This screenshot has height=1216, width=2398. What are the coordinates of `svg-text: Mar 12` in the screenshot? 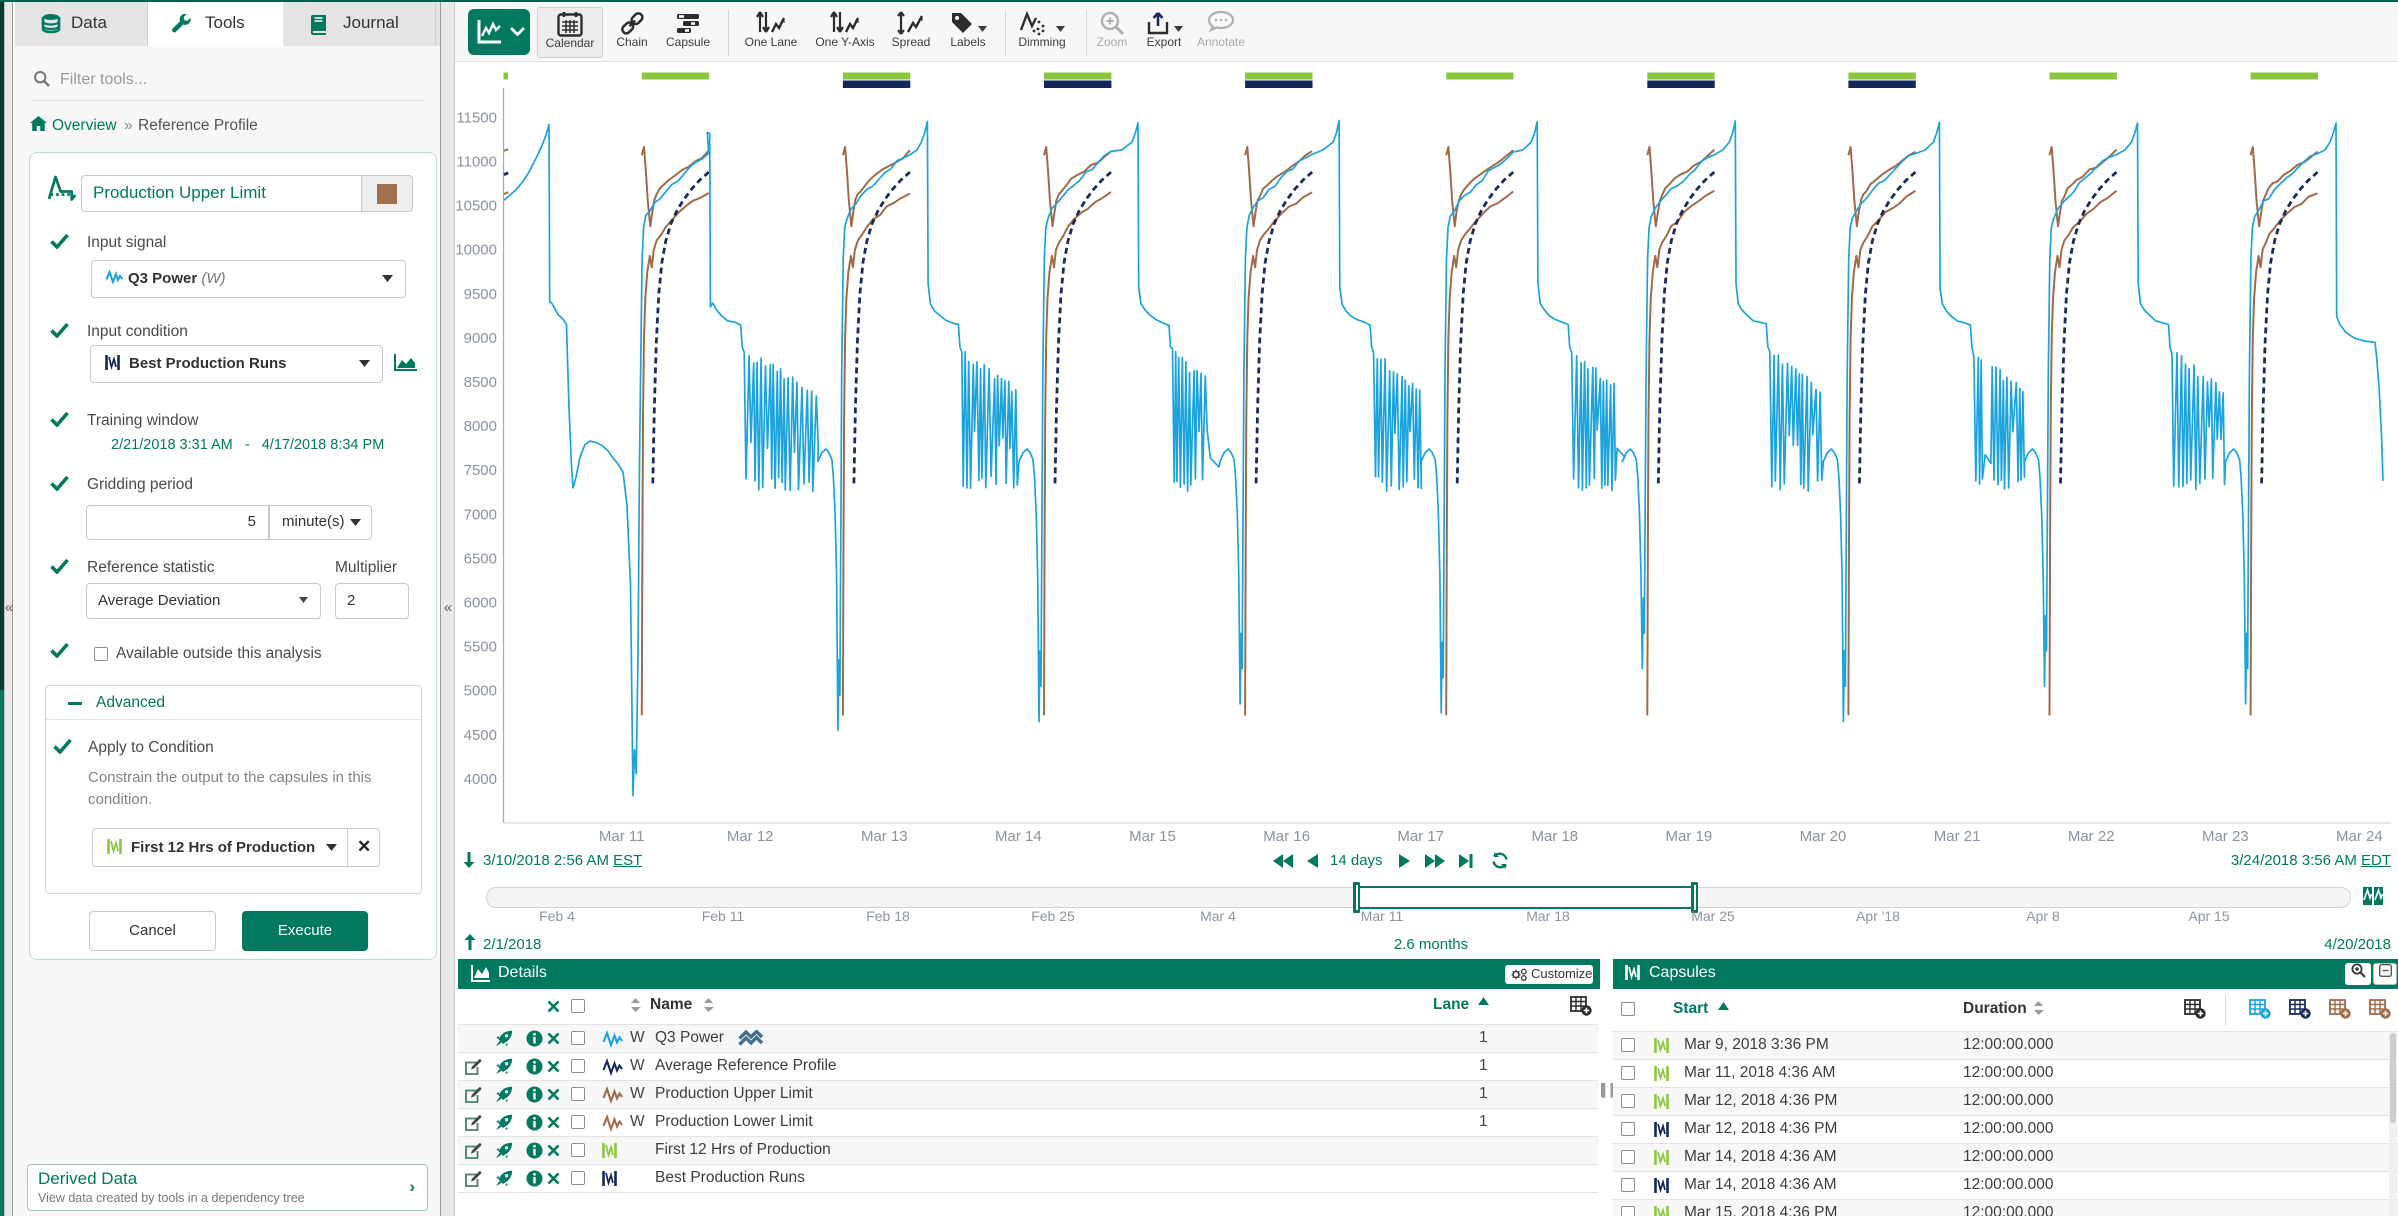 It's located at (750, 836).